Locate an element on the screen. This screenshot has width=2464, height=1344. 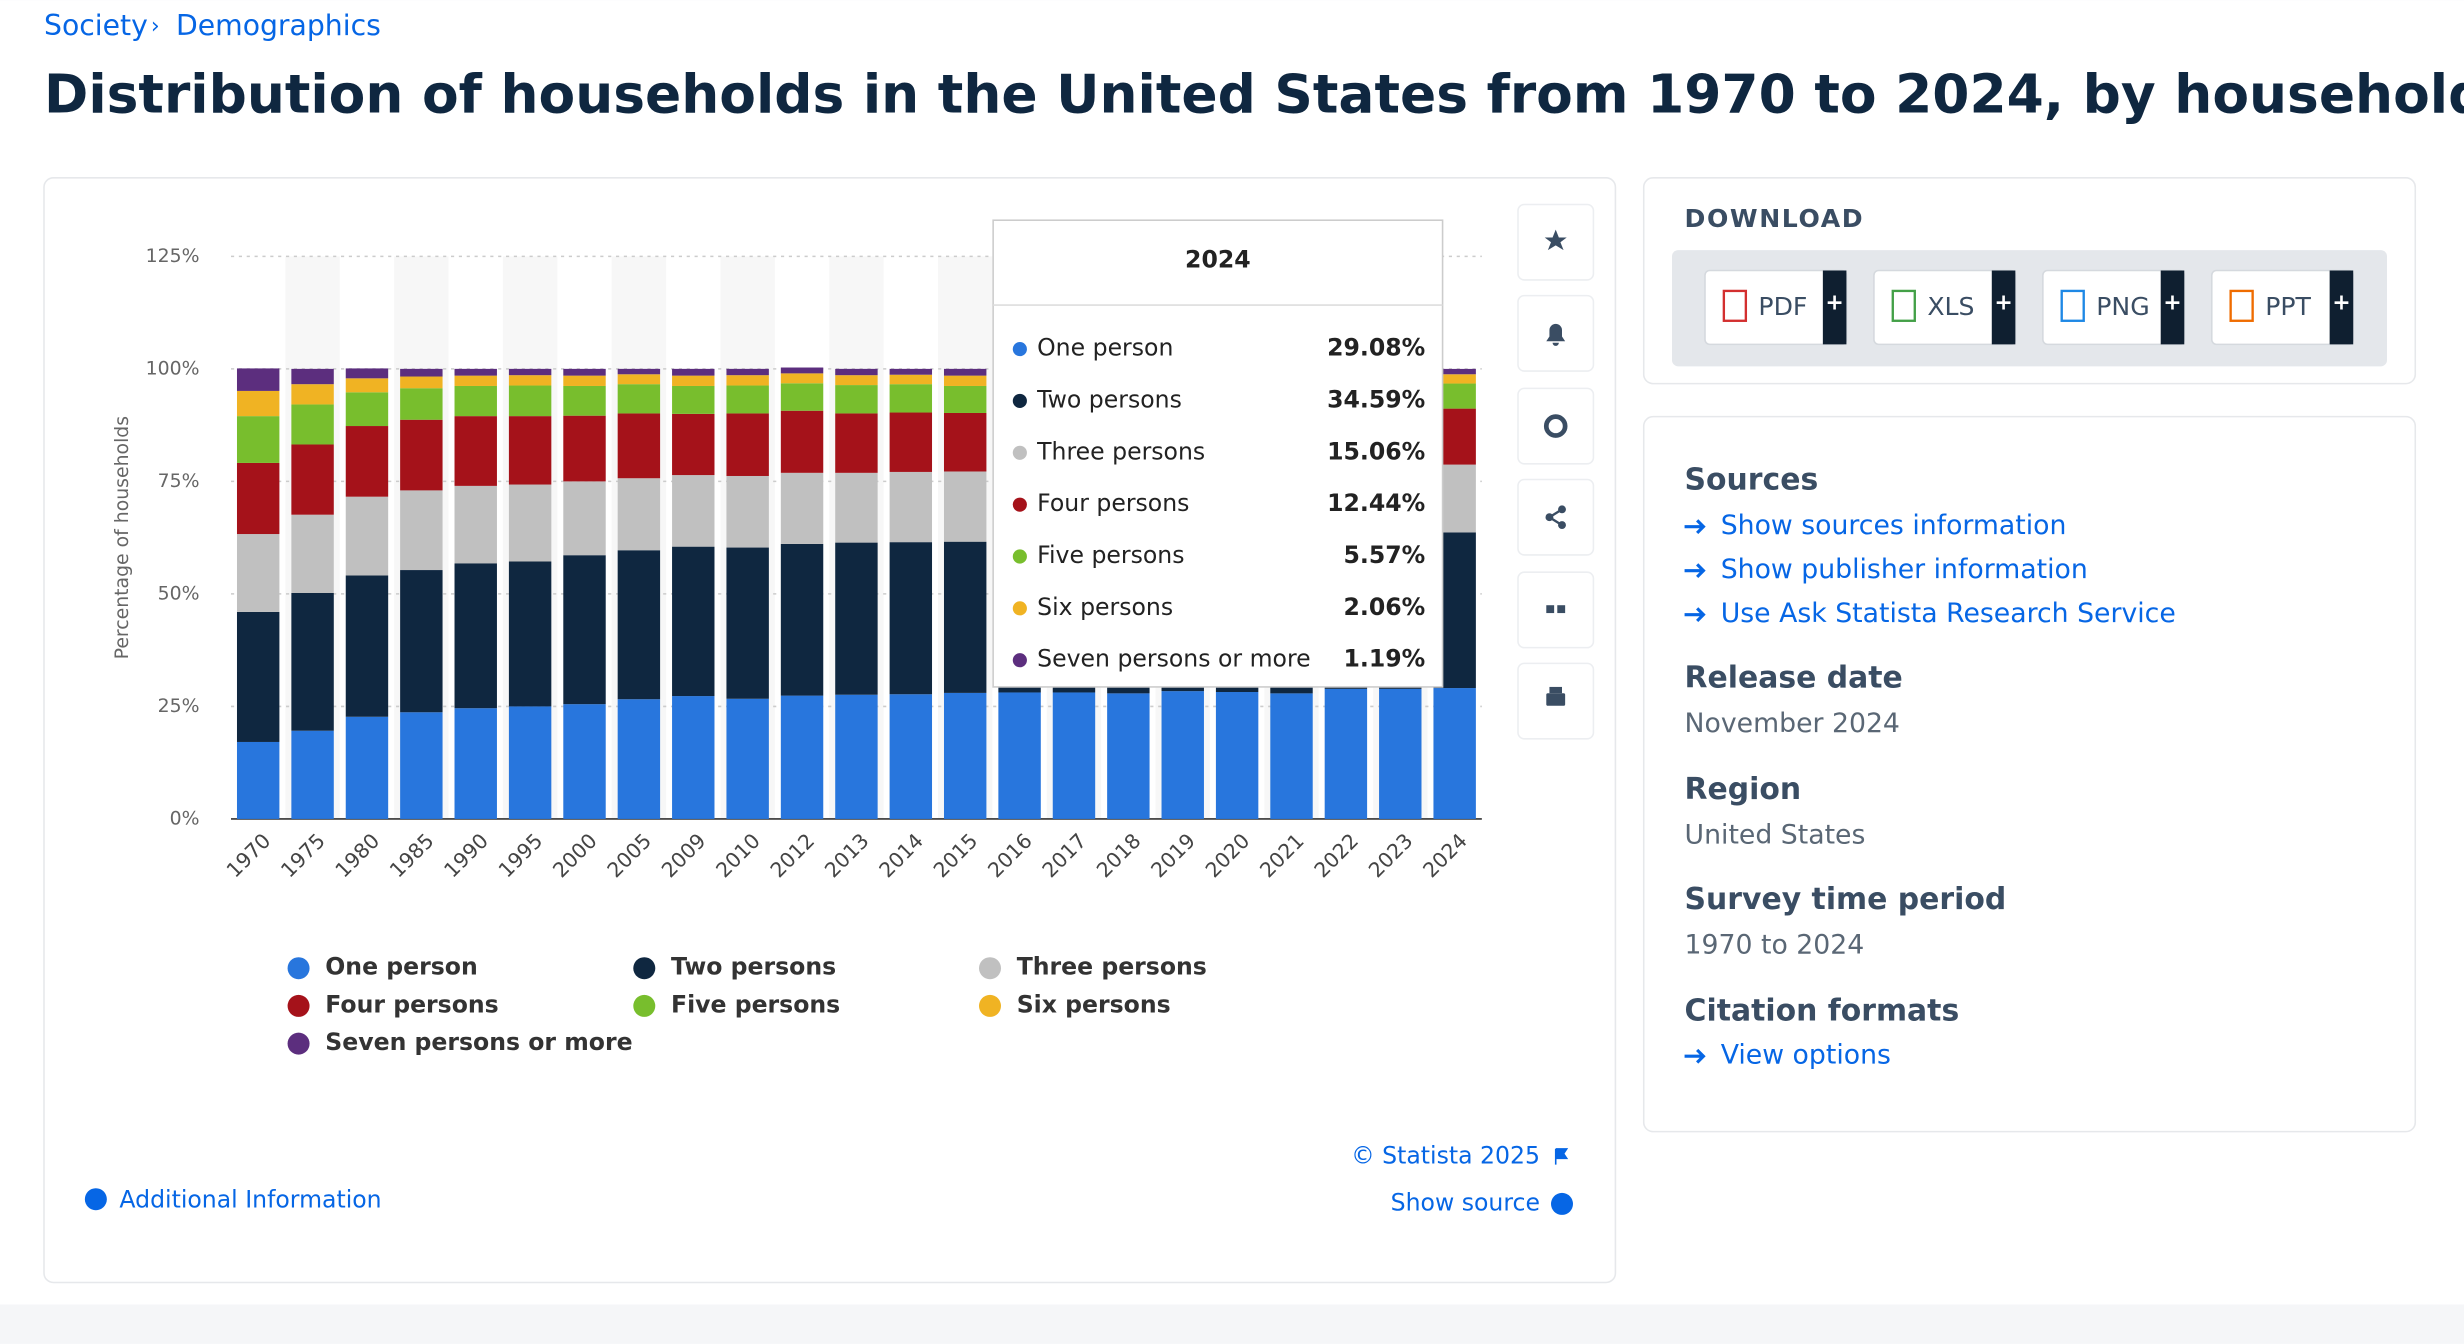
tooltip-name: Three persons is located at coordinates (1120, 451).